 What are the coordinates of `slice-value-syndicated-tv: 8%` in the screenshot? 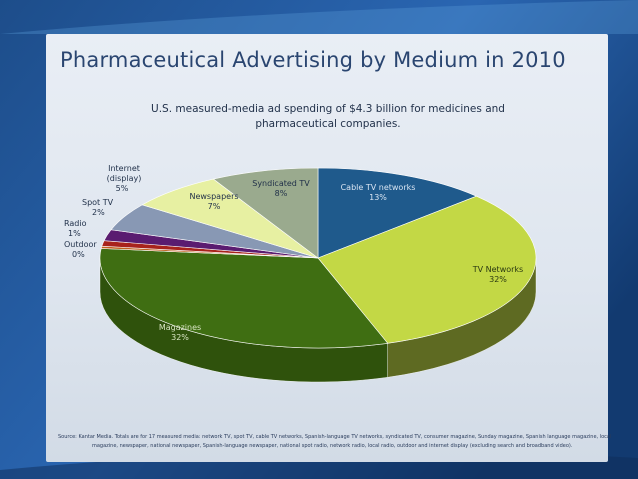 It's located at (281, 193).